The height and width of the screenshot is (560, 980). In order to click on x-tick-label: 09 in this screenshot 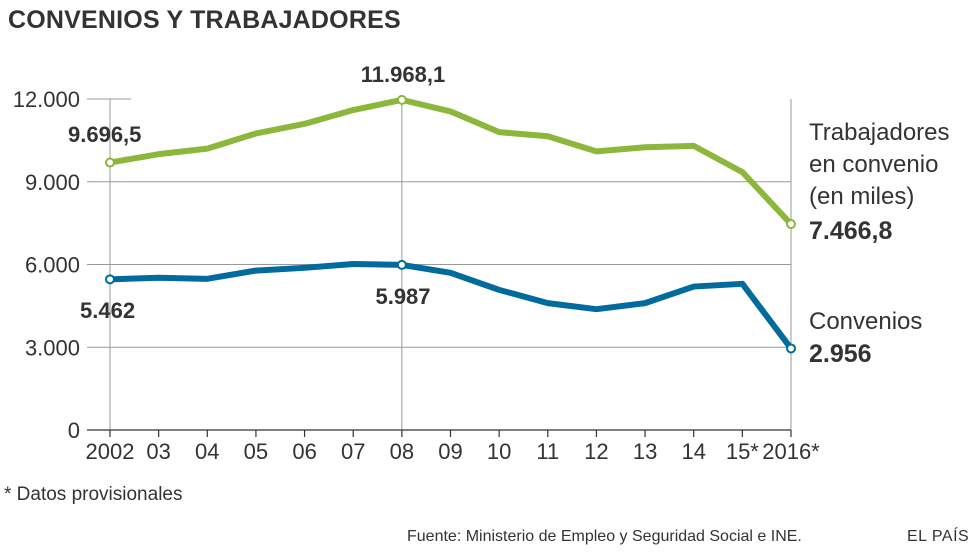, I will do `click(450, 451)`.